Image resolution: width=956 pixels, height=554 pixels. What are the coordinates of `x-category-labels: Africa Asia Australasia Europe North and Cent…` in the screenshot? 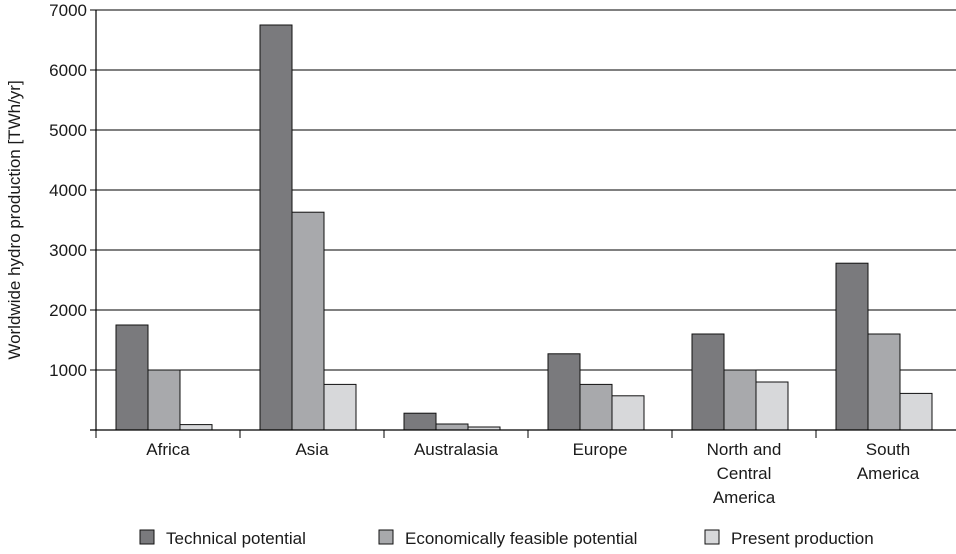 It's located at (532, 473).